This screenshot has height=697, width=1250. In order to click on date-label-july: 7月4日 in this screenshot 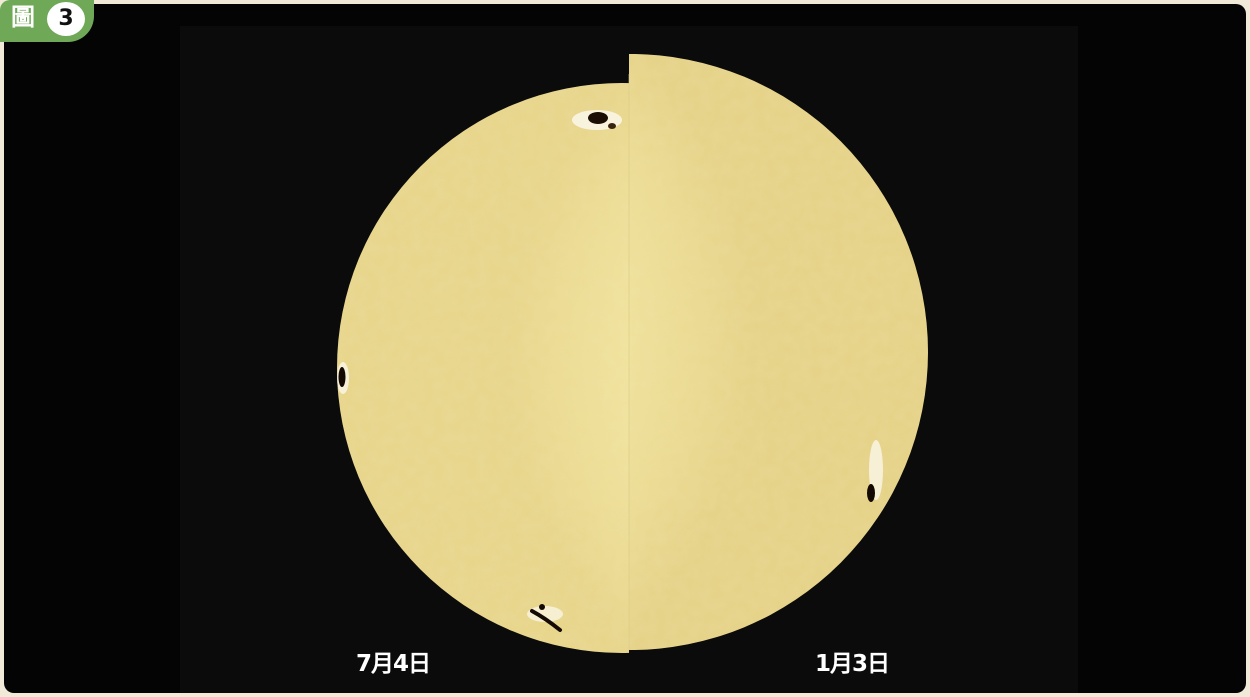, I will do `click(393, 664)`.